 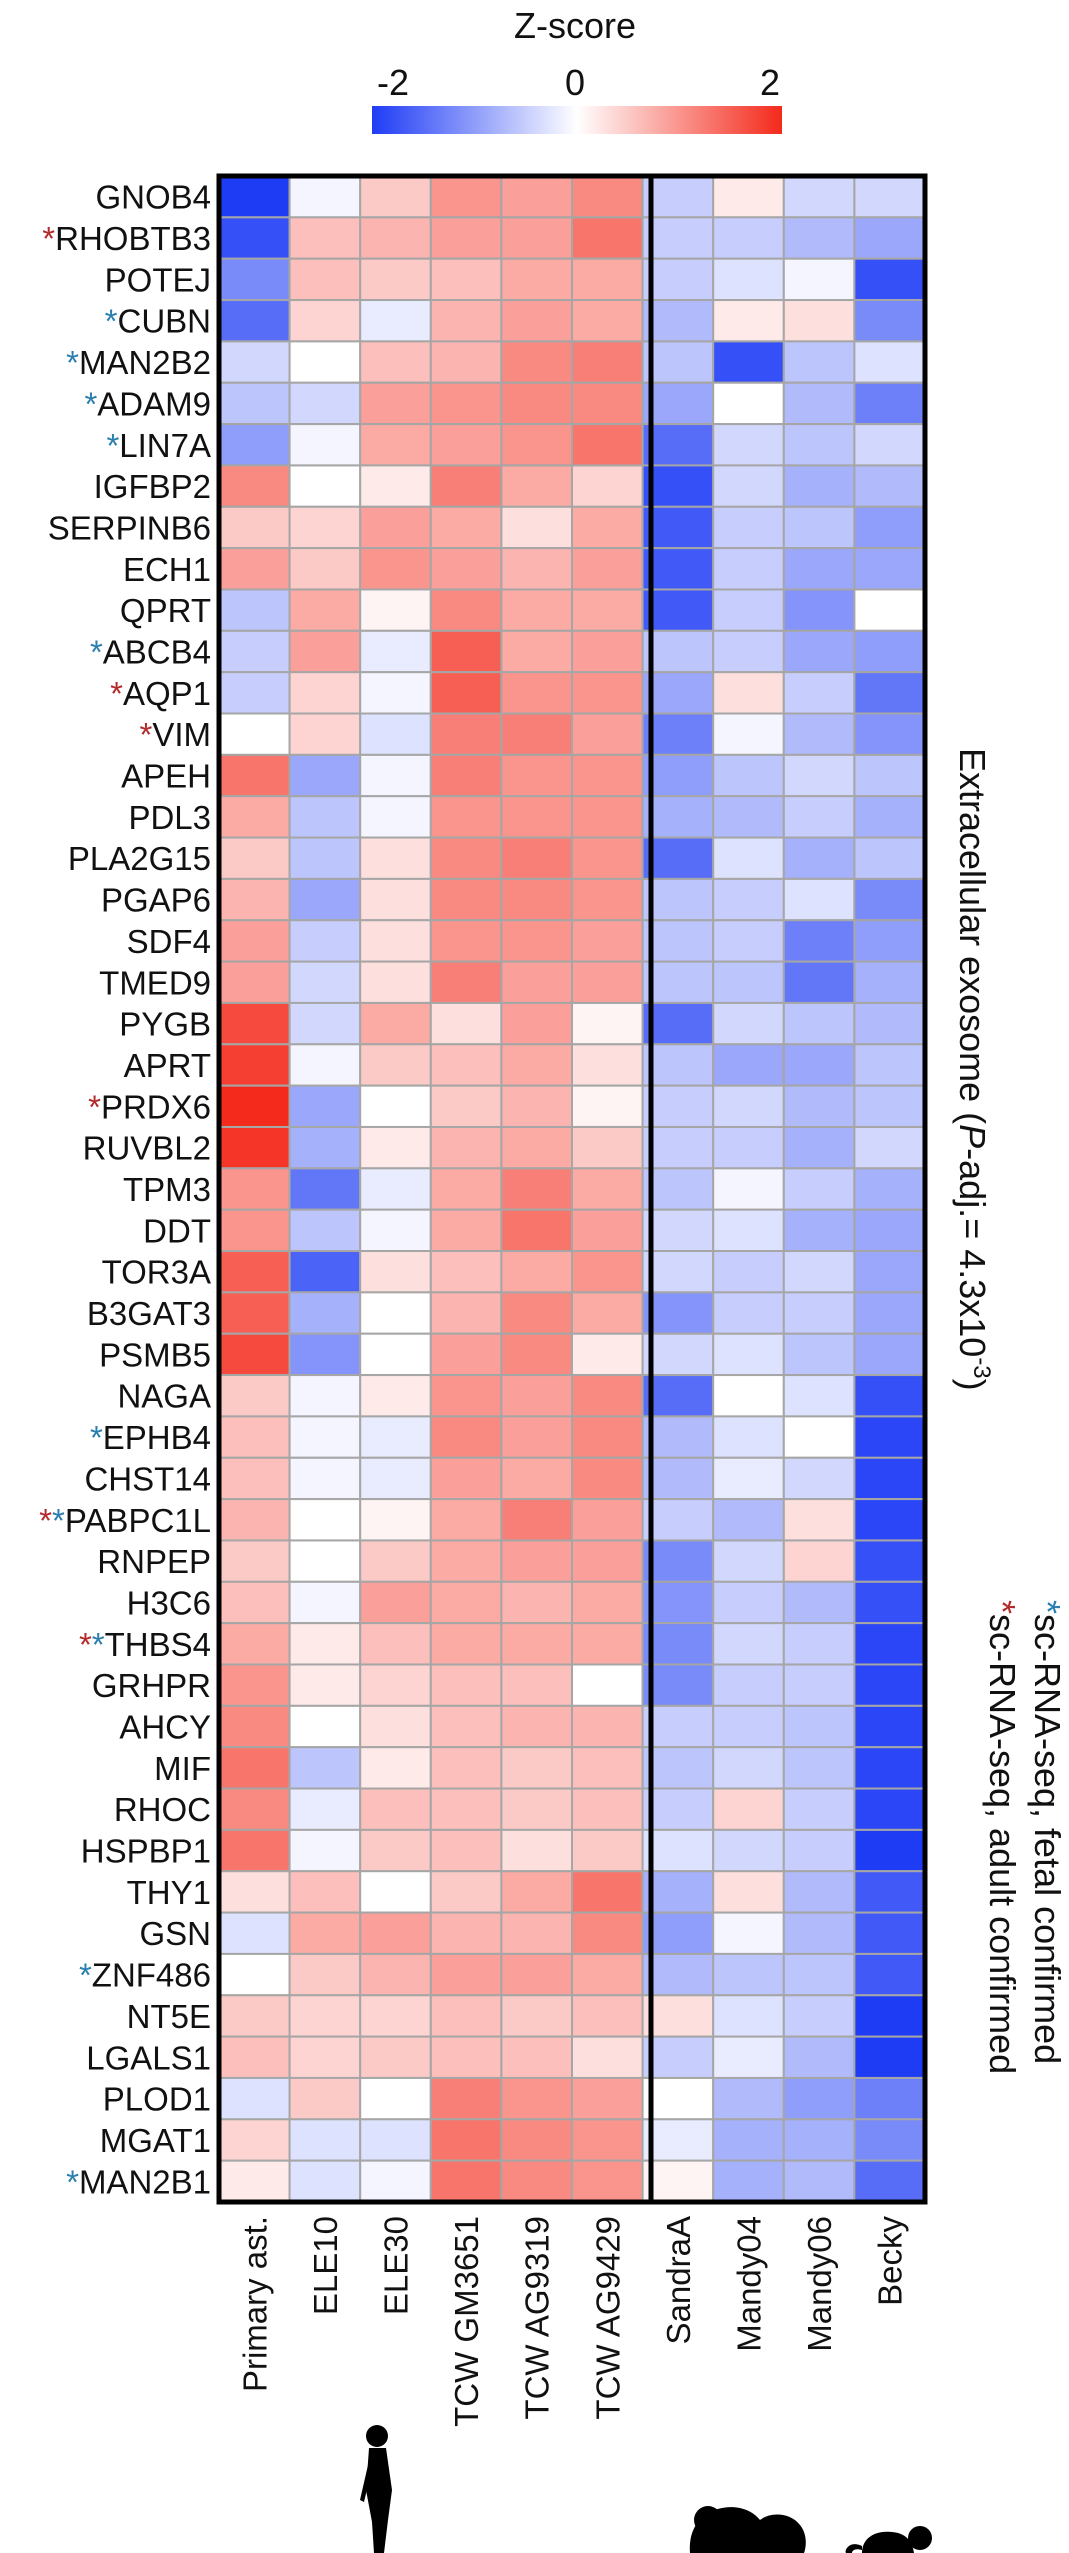 I want to click on row-label: *ADAM9, so click(x=147, y=403).